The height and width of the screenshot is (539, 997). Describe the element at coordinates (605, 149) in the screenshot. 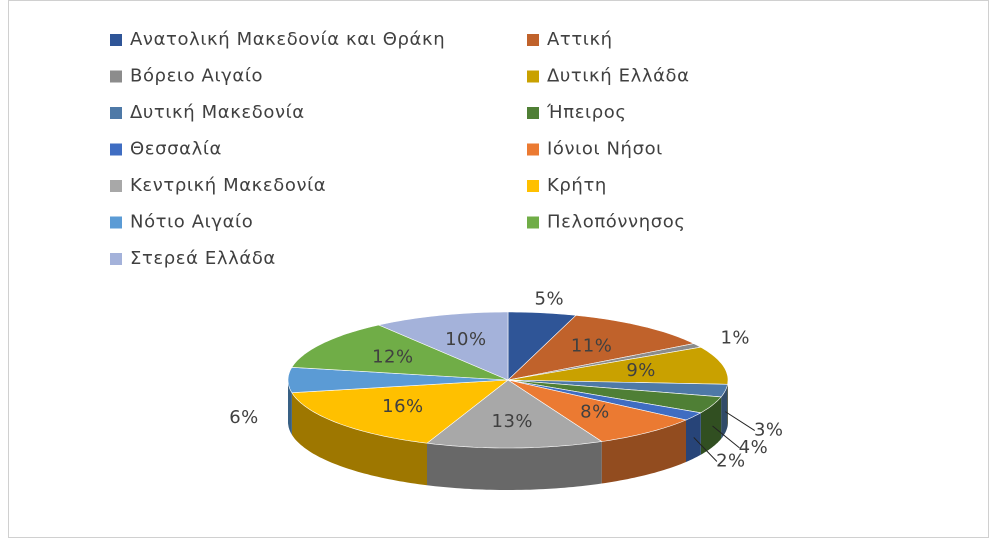

I see `legend-label: Ιόνιοι Νήσοι` at that location.